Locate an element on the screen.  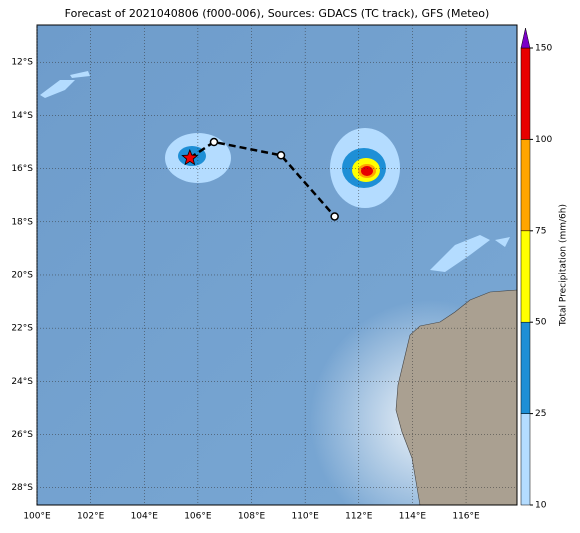
colorbar-tick-label: 150 is located at coordinates (543, 49).